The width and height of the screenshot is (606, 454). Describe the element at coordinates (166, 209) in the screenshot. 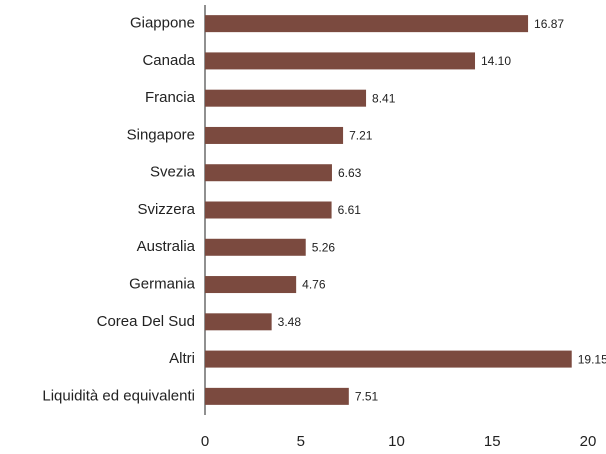

I see `y-tick-label: Svizzera` at that location.